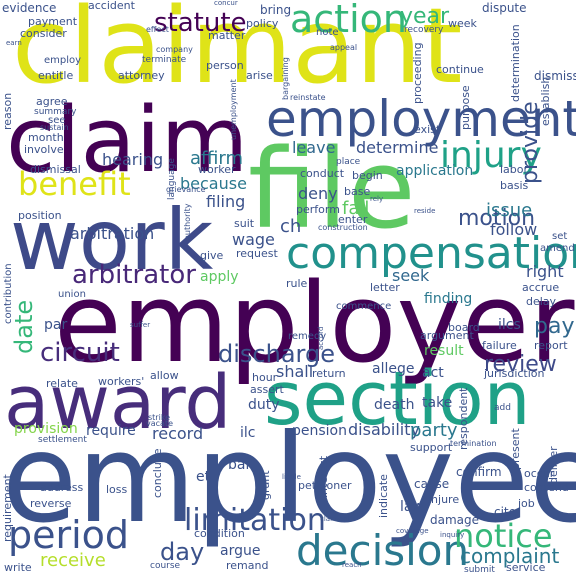 This screenshot has height=576, width=576. Describe the element at coordinates (164, 375) in the screenshot. I see `word-allow: allow` at that location.